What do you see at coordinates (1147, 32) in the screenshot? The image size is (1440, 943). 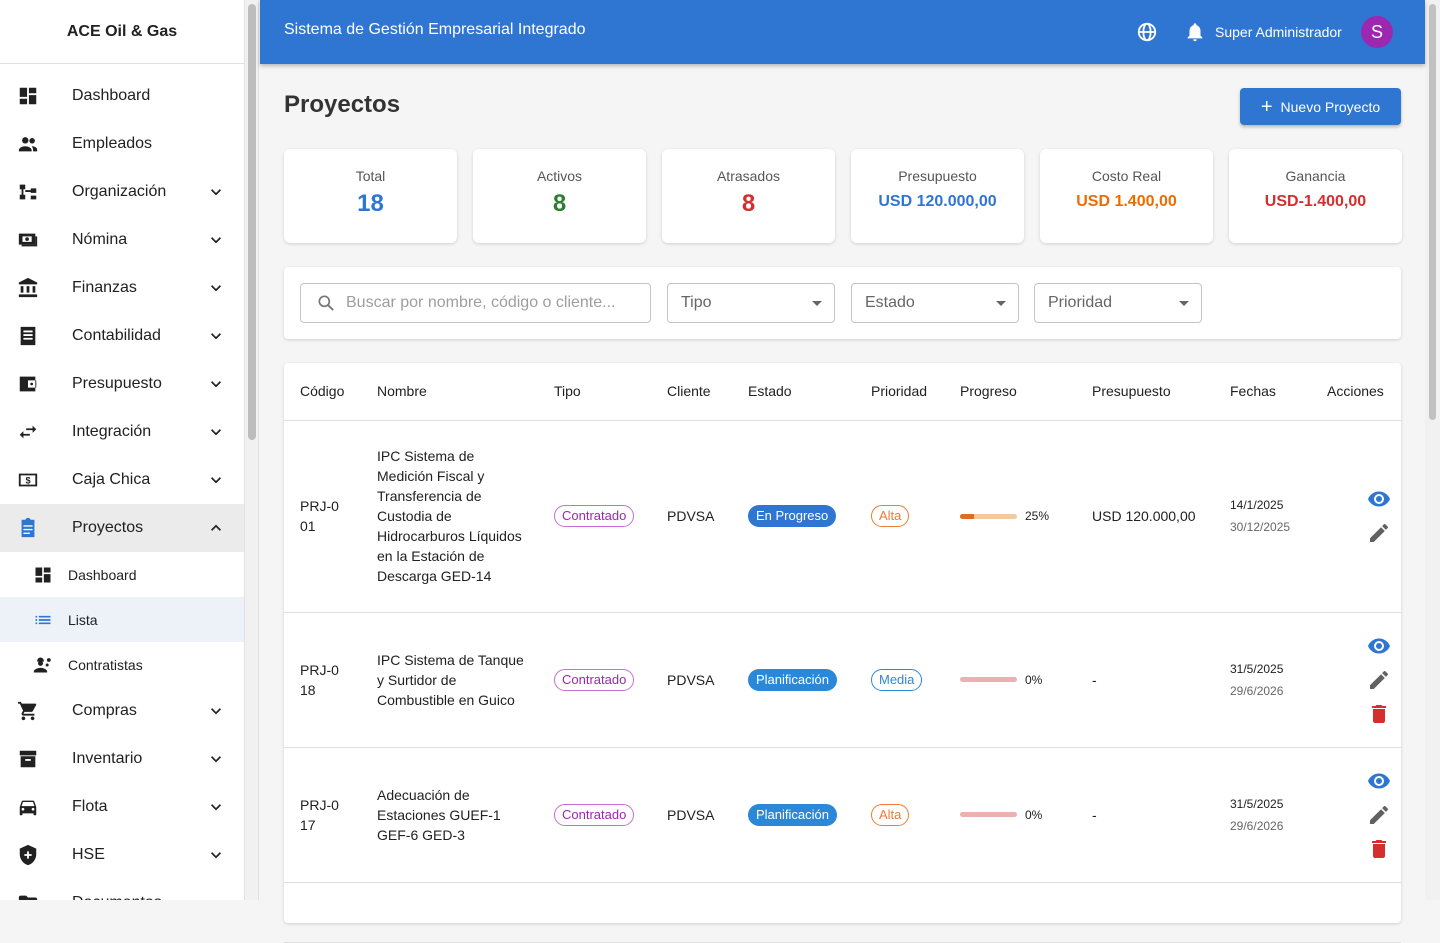 I see `language-globe-icon` at bounding box center [1147, 32].